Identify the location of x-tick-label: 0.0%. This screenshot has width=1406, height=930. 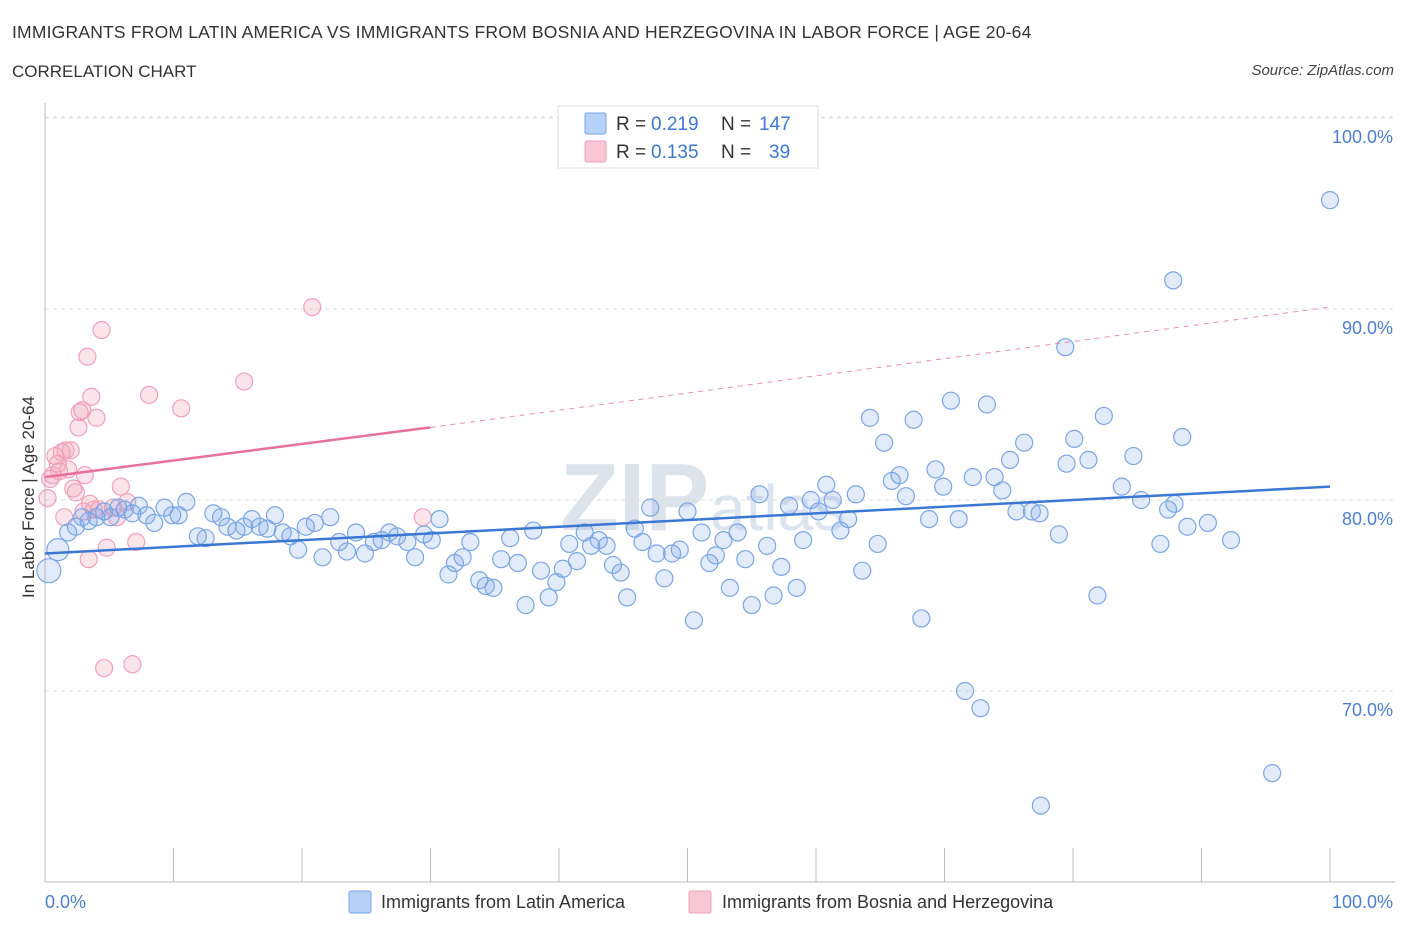
(65, 902).